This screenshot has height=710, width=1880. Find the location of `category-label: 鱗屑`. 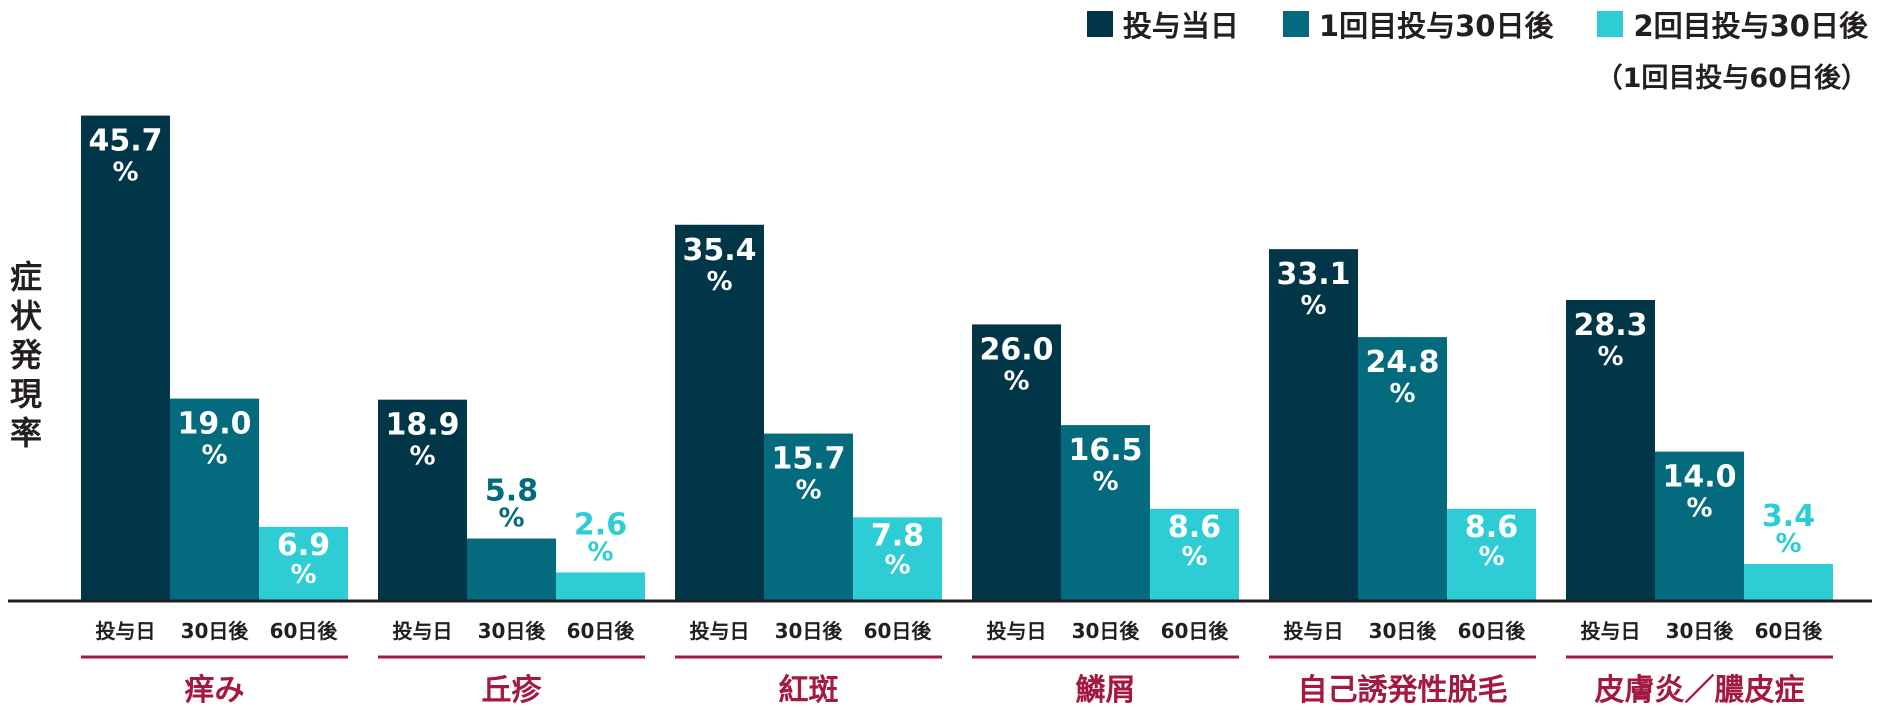

category-label: 鱗屑 is located at coordinates (1106, 690).